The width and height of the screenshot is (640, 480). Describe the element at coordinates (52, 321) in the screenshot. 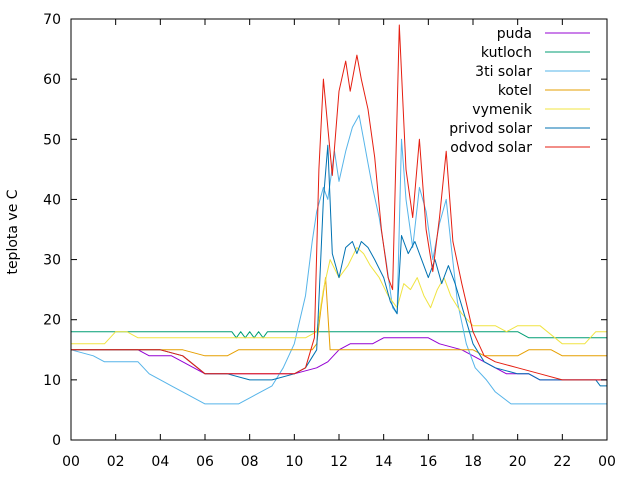

I see `y-tick-label: 20` at that location.